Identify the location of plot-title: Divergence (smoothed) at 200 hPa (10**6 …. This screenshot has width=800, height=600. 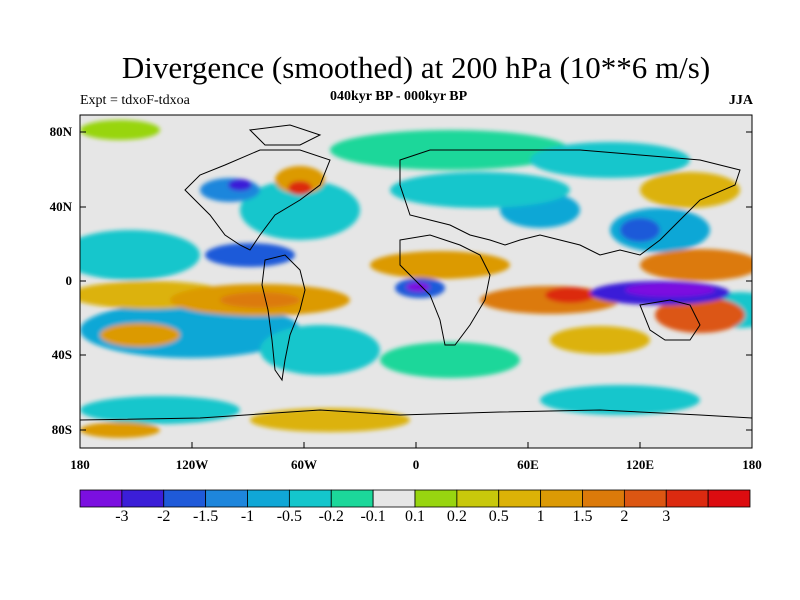
(416, 67).